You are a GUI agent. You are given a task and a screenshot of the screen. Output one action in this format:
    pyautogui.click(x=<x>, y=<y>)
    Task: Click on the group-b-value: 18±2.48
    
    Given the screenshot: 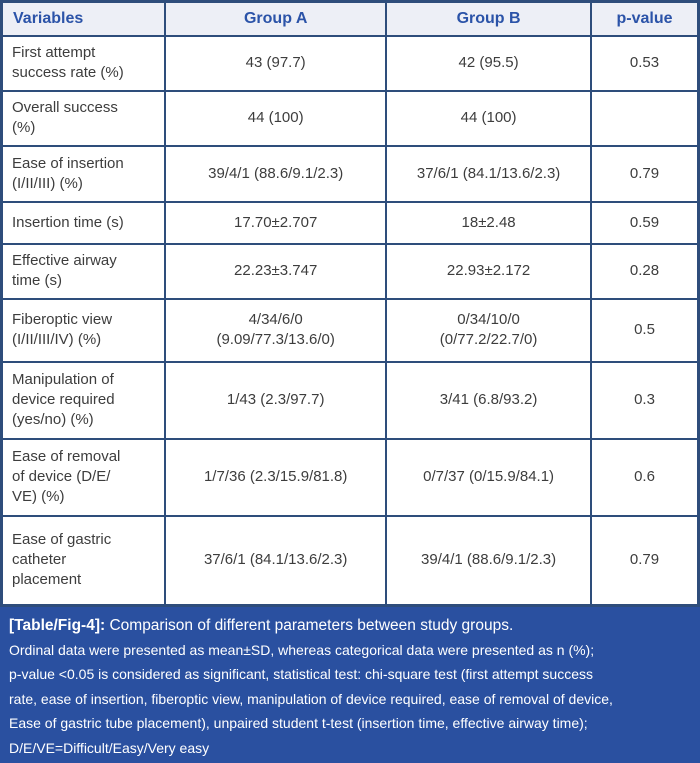 What is the action you would take?
    pyautogui.click(x=489, y=222)
    